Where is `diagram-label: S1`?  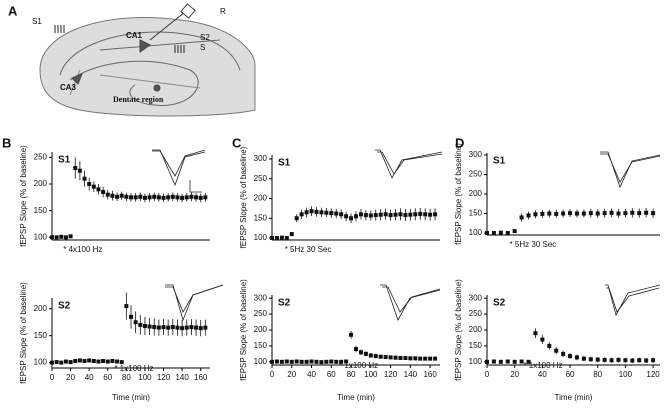 diagram-label: S1 is located at coordinates (37, 21).